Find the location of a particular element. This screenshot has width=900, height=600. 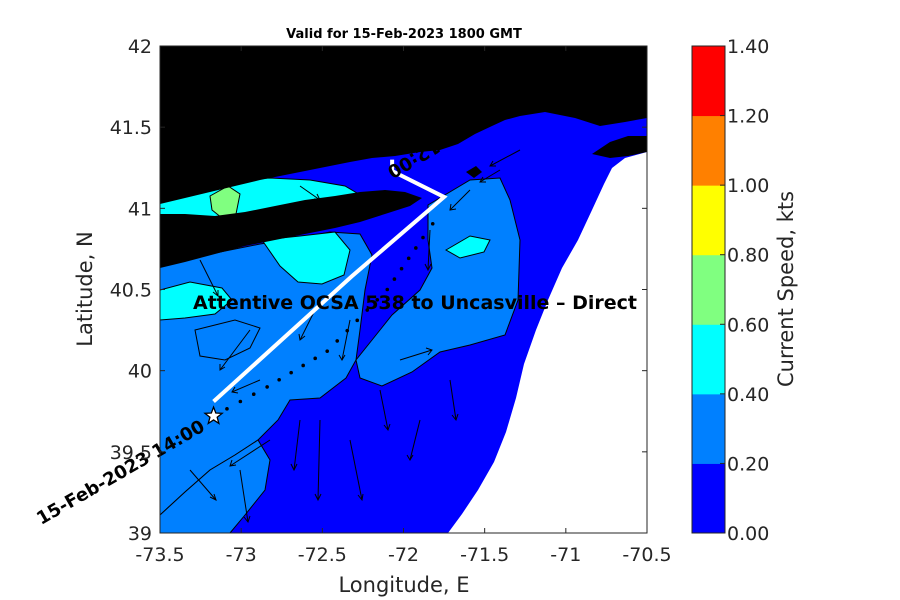

land-island-small is located at coordinates (474, 172).